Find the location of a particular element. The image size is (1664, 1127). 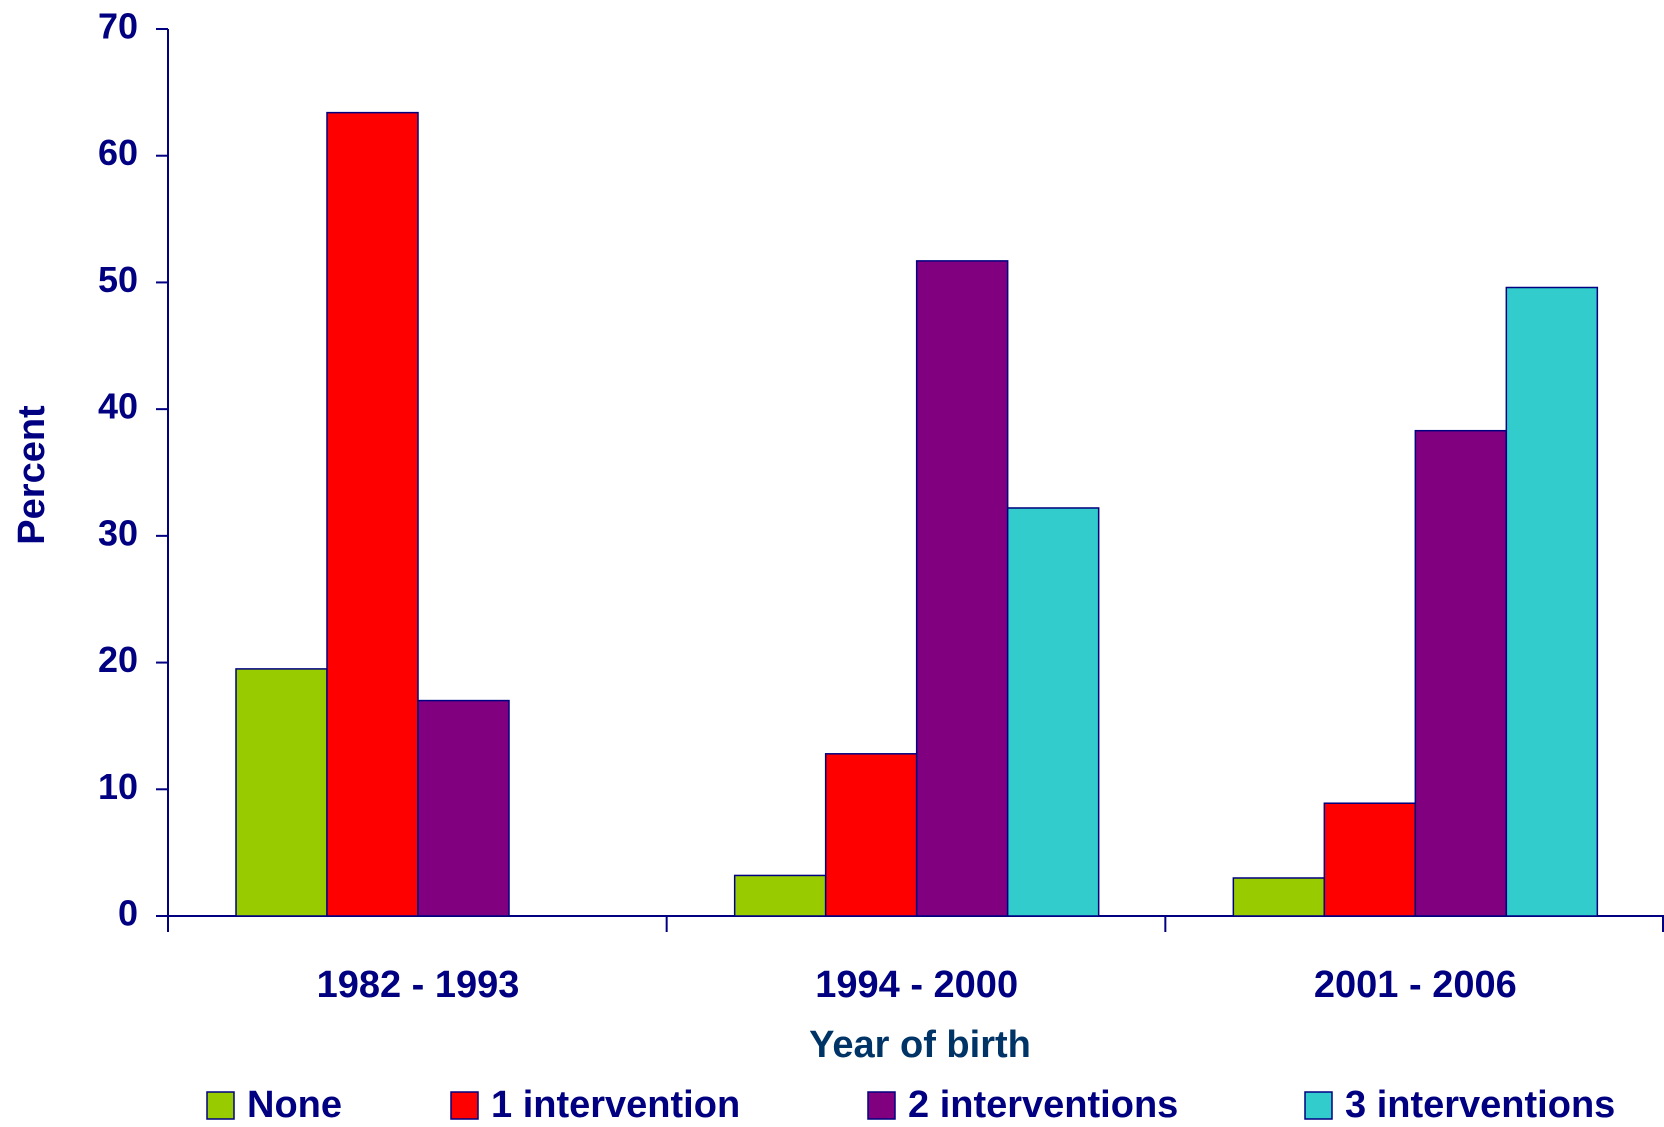

x-axis-title: Year of birth is located at coordinates (920, 1045).